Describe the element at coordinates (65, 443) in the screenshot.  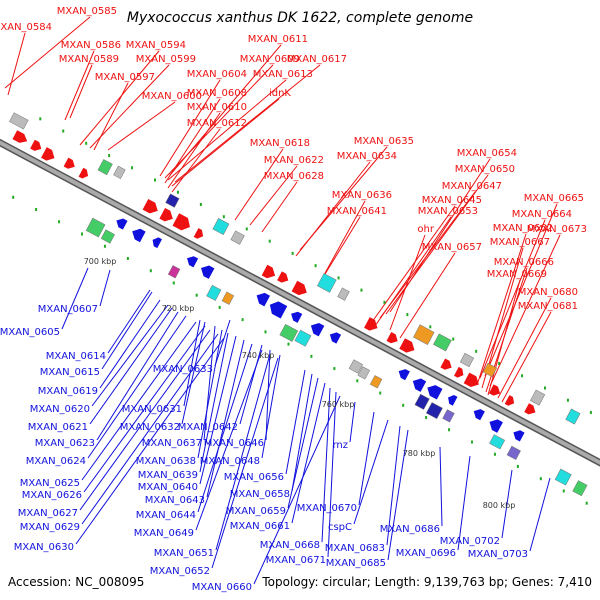
I see `reverse-gene-label: MXAN_0623` at that location.